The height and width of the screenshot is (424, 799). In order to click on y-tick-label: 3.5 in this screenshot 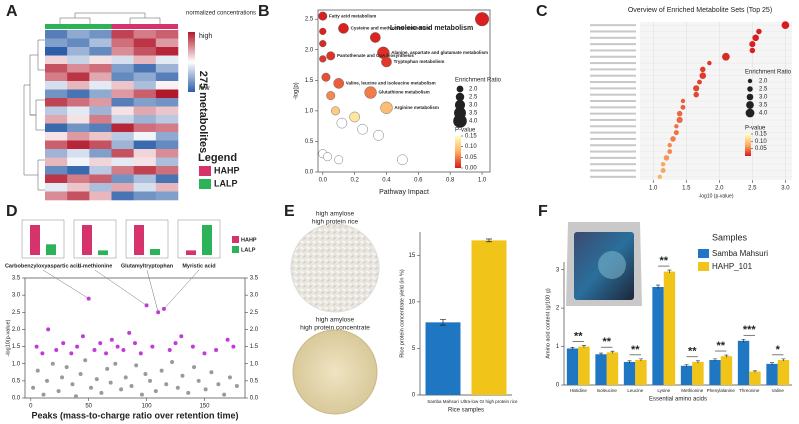, I will do `click(16, 279)`.